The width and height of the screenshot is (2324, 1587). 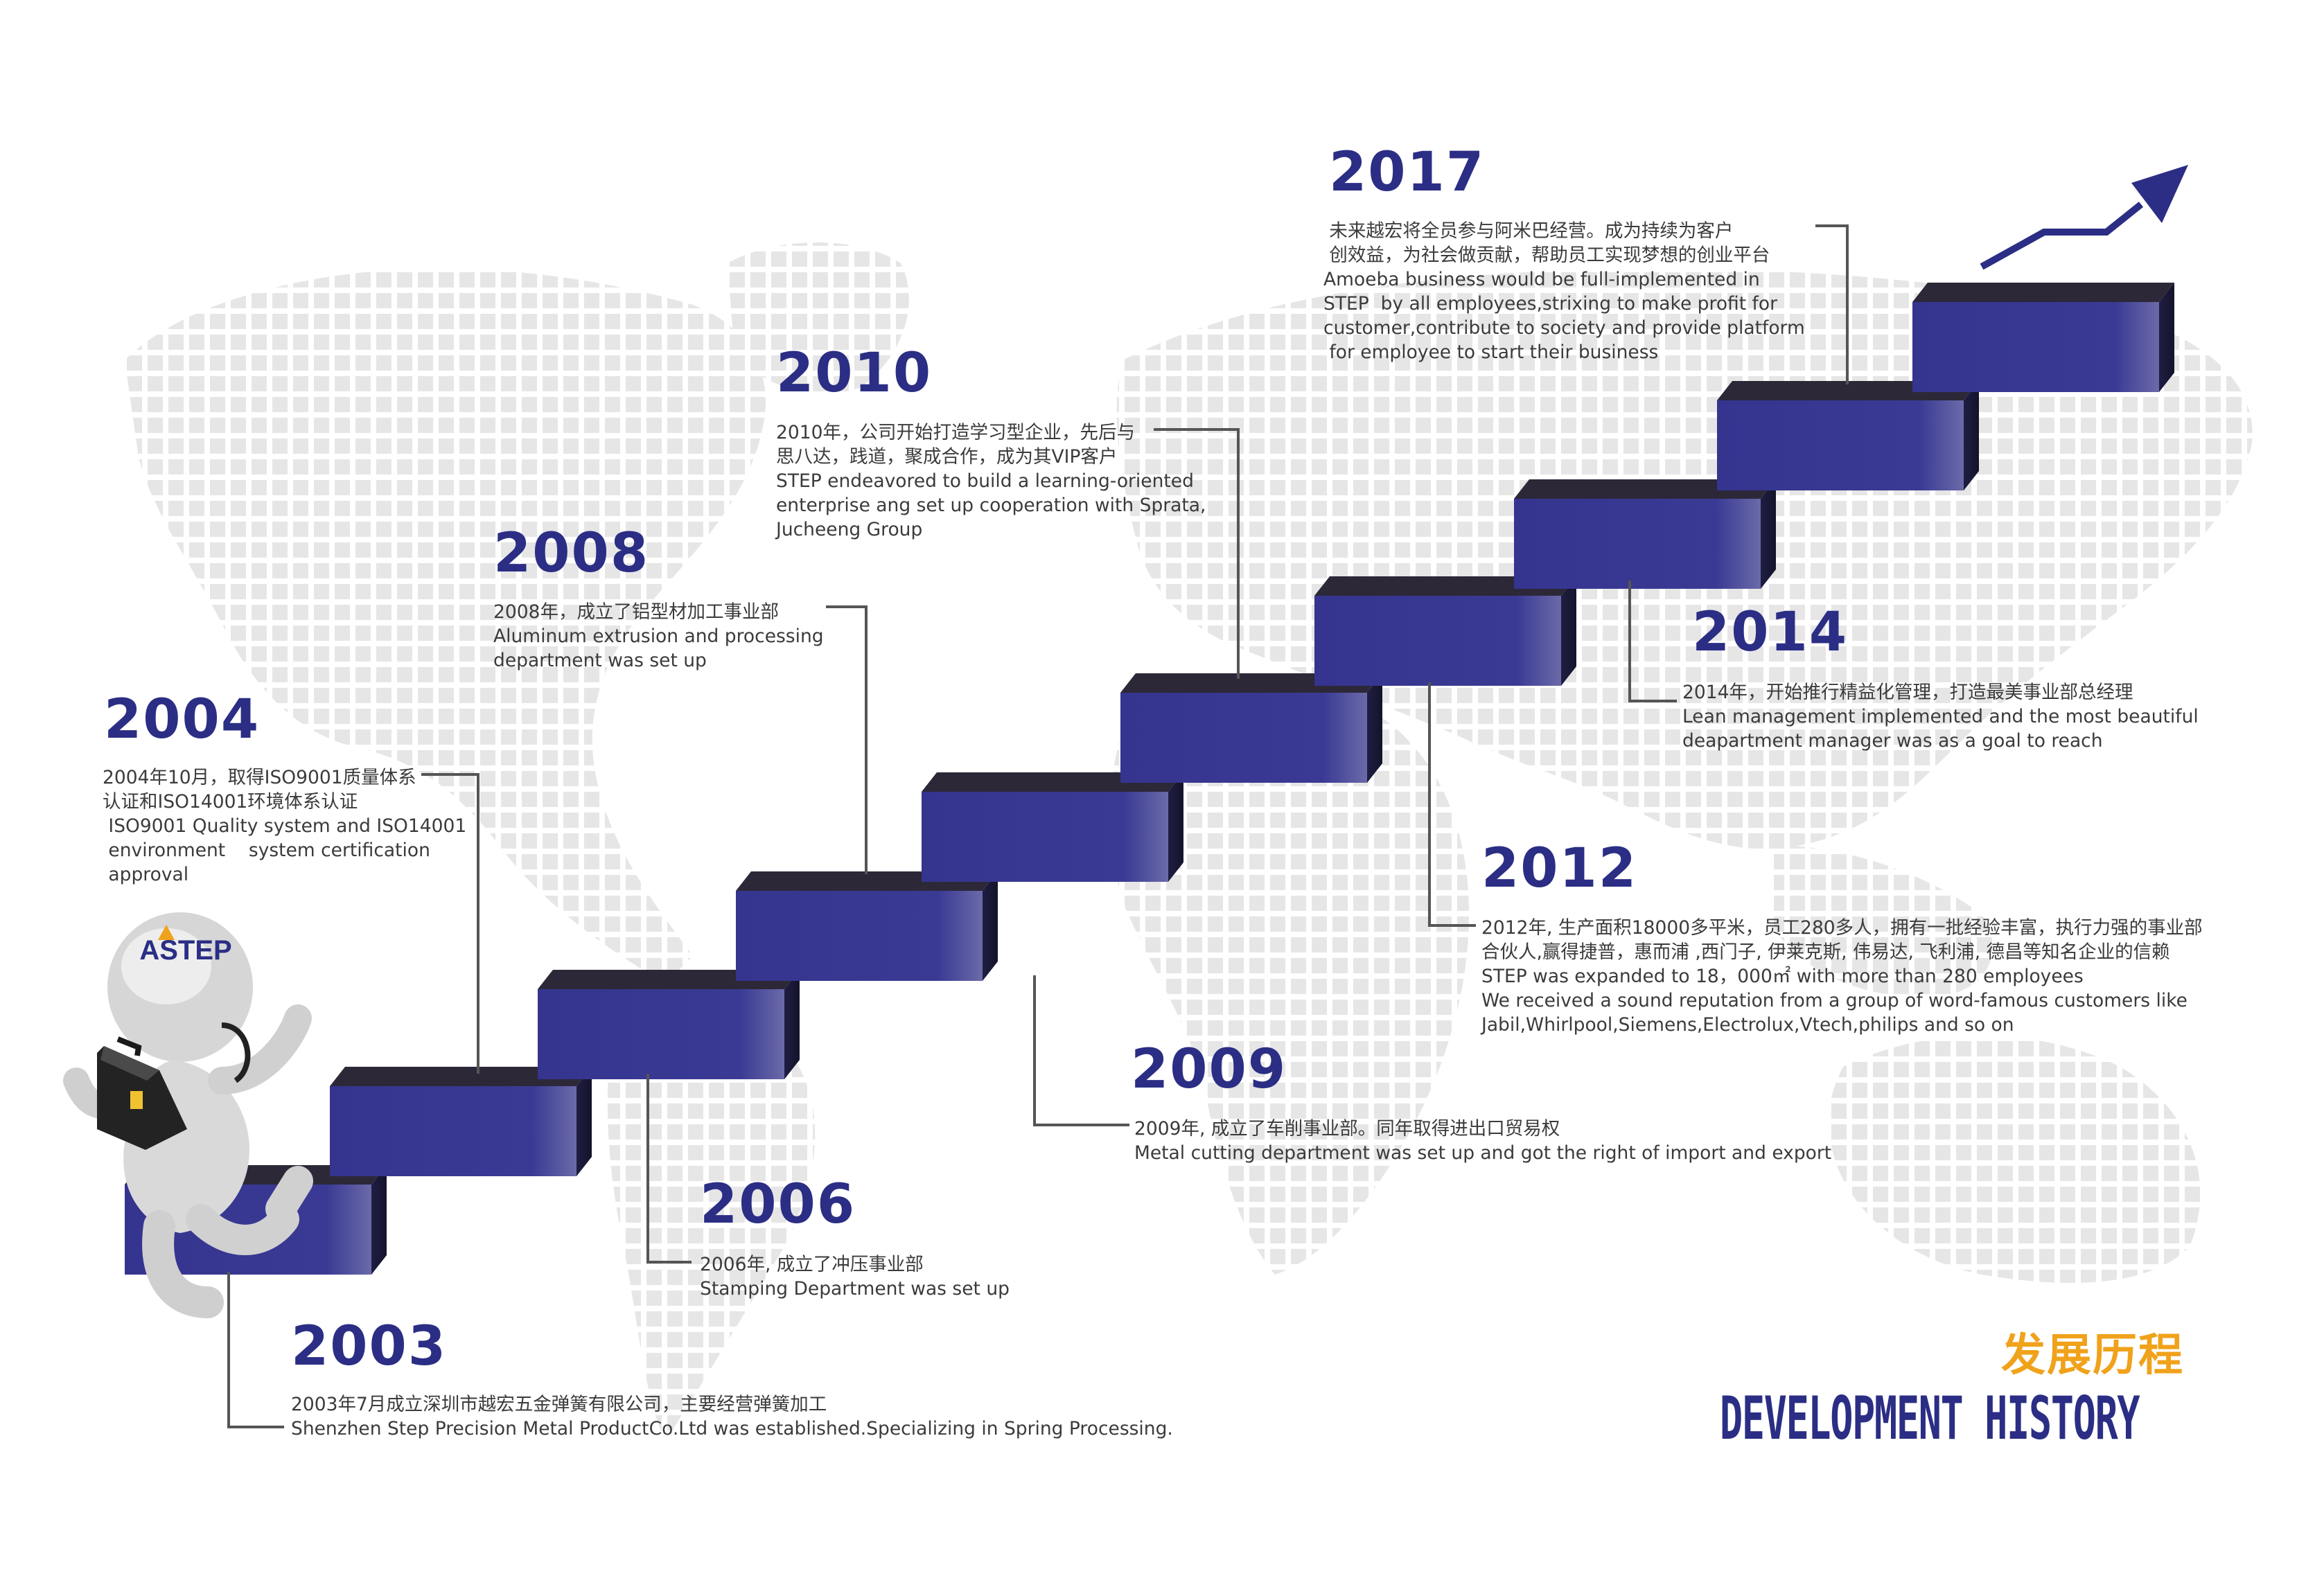 I want to click on description-line: approval, so click(x=146, y=874).